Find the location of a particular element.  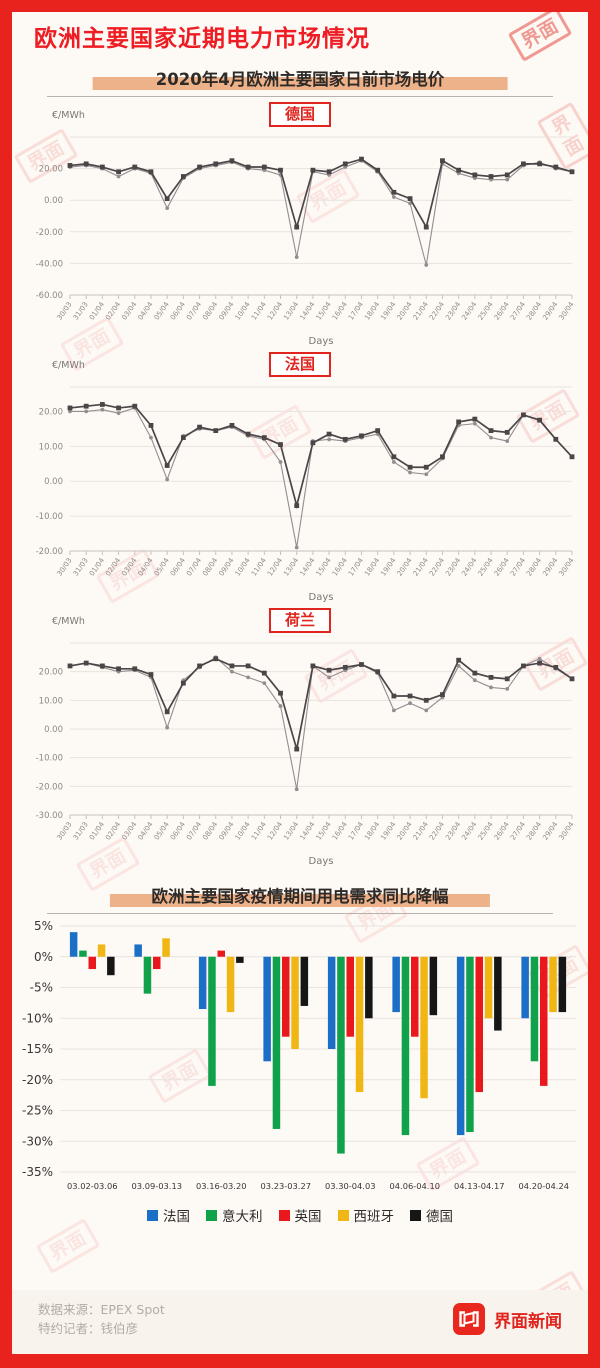

x-tick-label: 08/04 is located at coordinates (210, 311).